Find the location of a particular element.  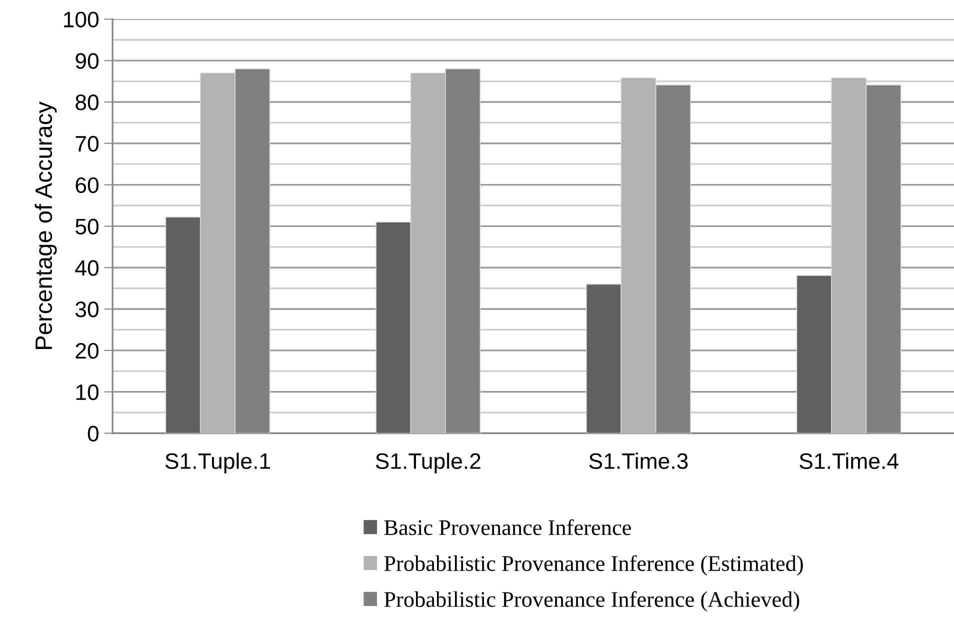

legend-label: Probabilistic Provenance Inference (Estimated) is located at coordinates (593, 565).